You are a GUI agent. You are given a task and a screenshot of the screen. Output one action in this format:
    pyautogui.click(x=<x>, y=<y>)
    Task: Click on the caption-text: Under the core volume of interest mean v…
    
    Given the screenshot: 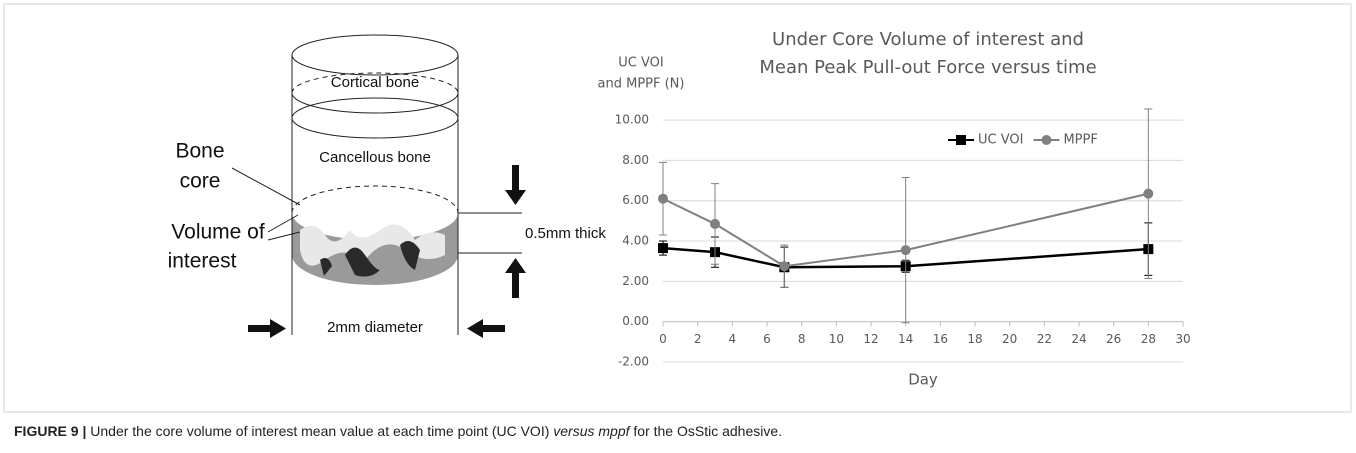 What is the action you would take?
    pyautogui.click(x=319, y=431)
    